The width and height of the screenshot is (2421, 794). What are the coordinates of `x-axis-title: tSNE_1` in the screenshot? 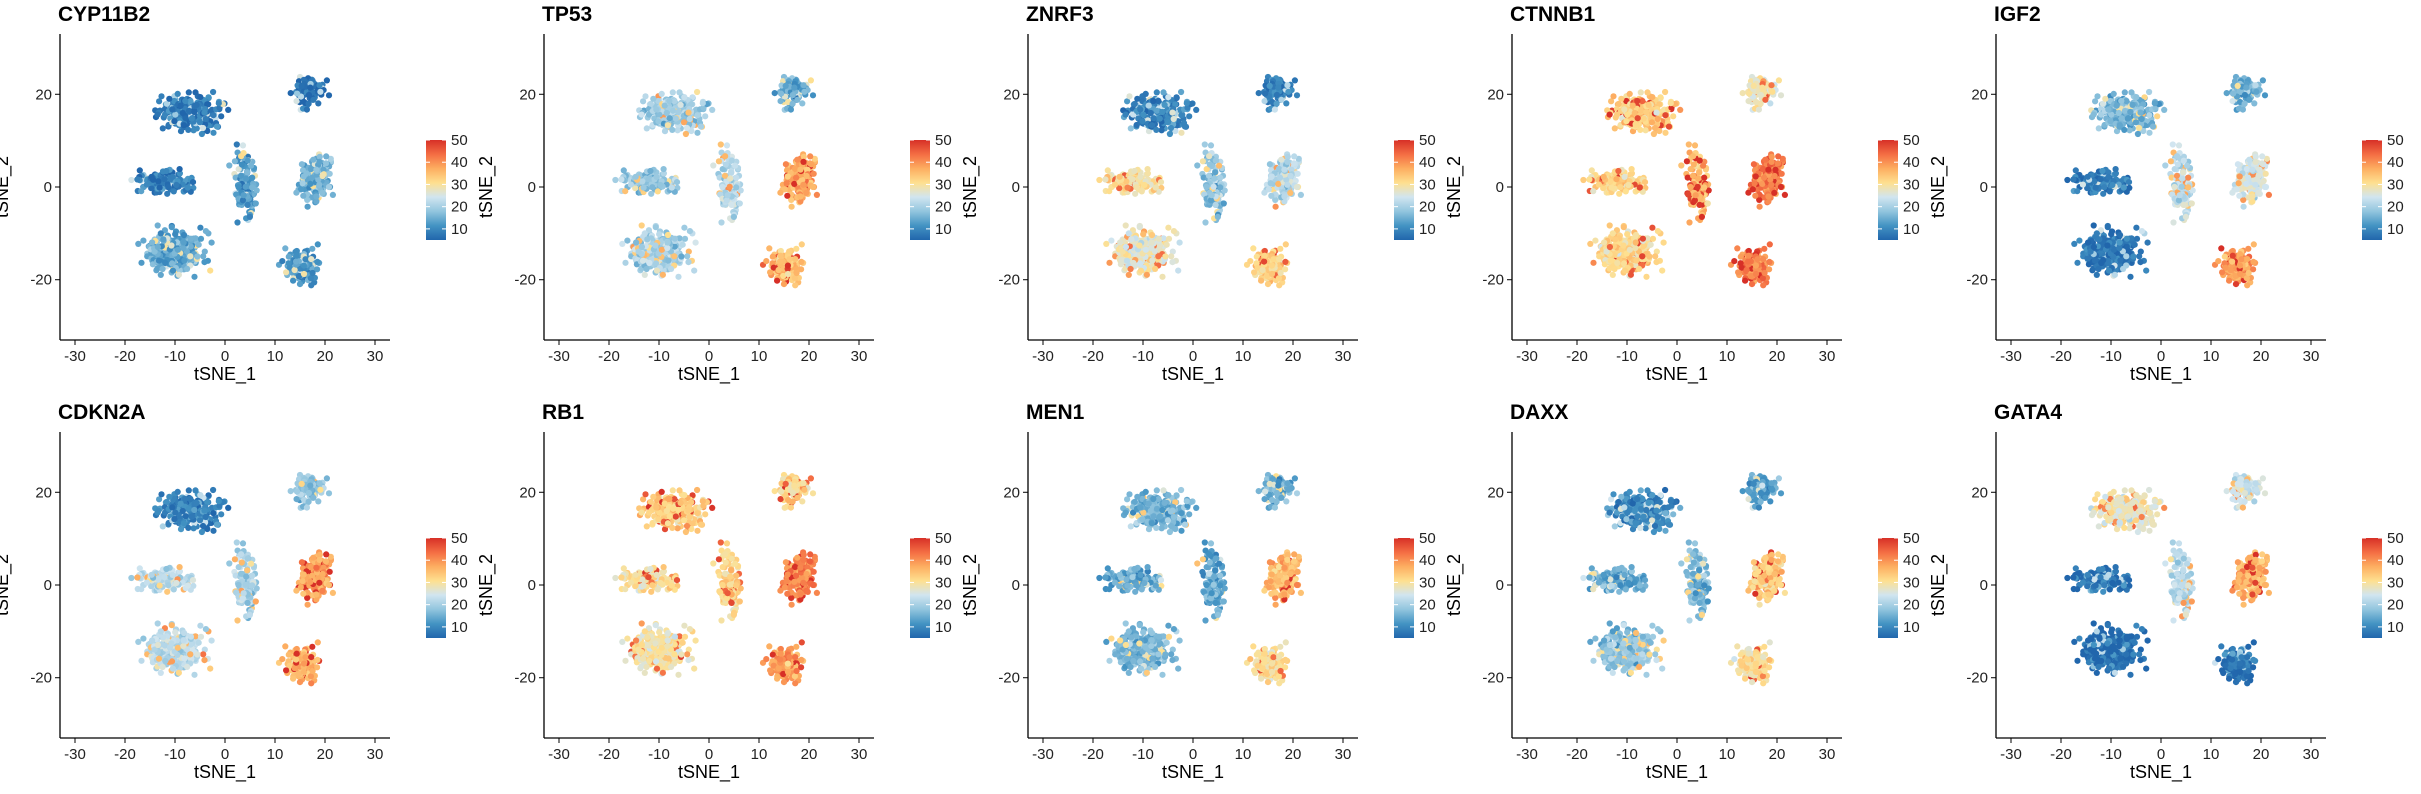 It's located at (709, 374).